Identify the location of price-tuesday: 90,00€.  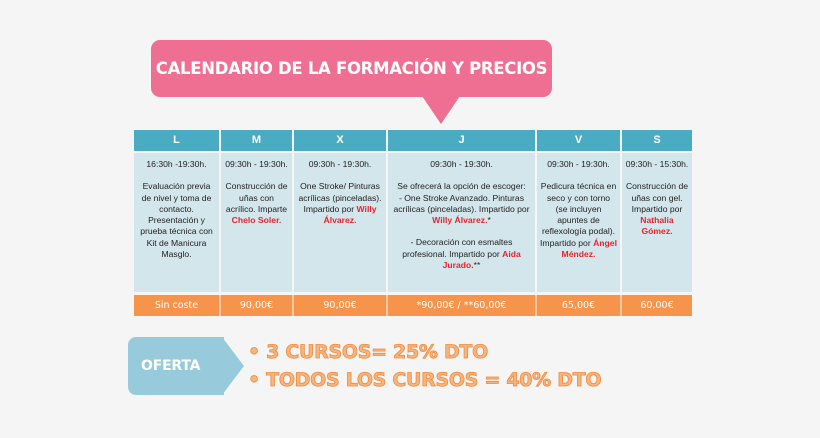
(257, 305).